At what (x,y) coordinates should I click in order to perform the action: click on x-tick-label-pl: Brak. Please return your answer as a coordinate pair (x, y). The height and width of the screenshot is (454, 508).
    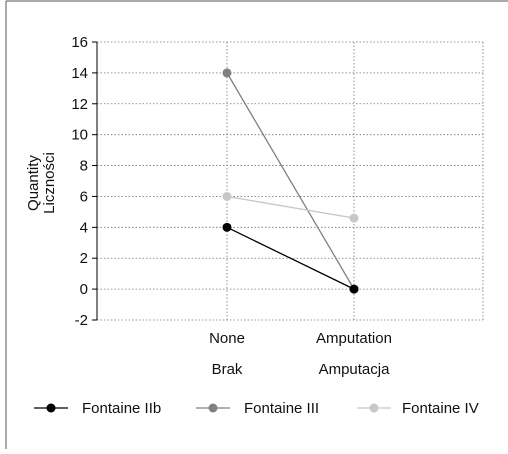
    Looking at the image, I should click on (227, 369).